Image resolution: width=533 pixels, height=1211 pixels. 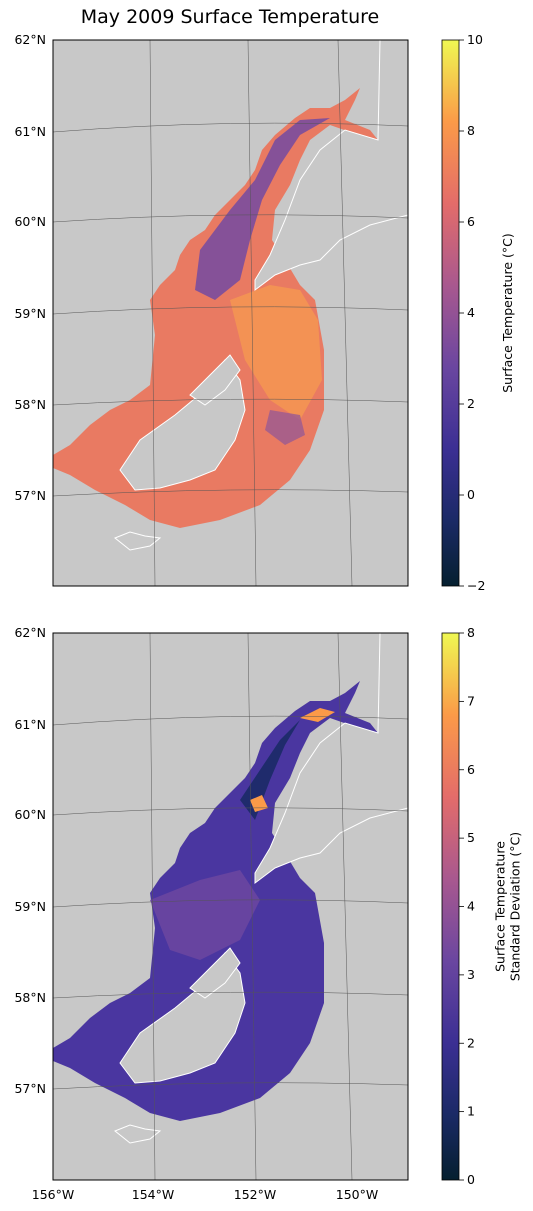 What do you see at coordinates (471, 974) in the screenshot?
I see `colorbar-tick-label: 3` at bounding box center [471, 974].